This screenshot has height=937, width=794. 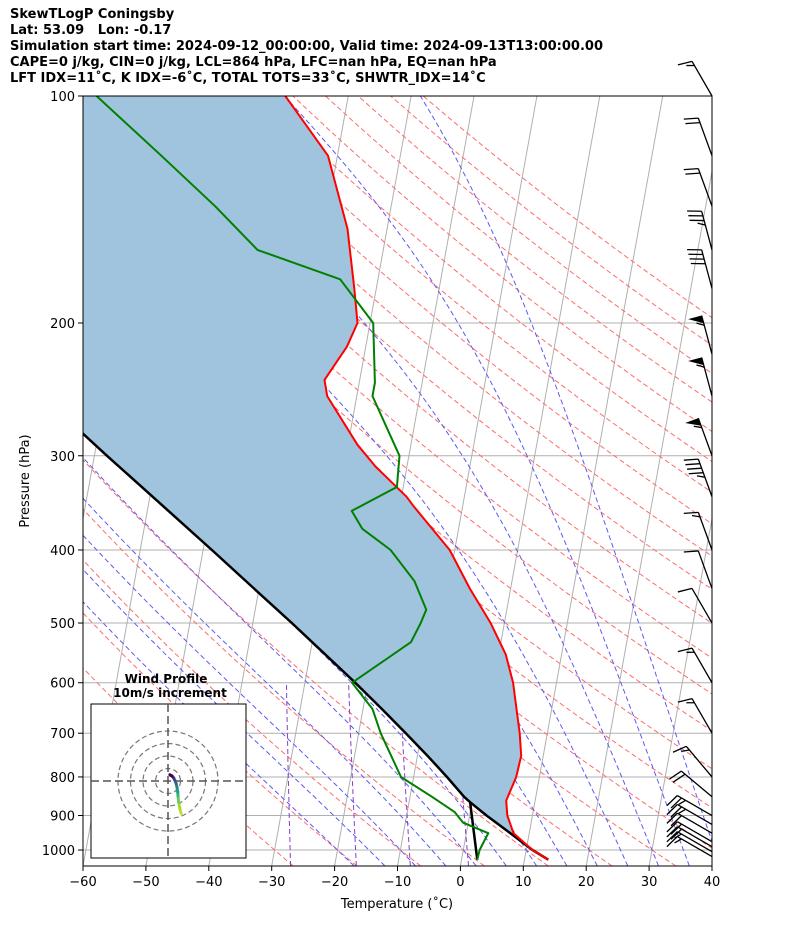 What do you see at coordinates (397, 882) in the screenshot?
I see `x-tick-label: −10` at bounding box center [397, 882].